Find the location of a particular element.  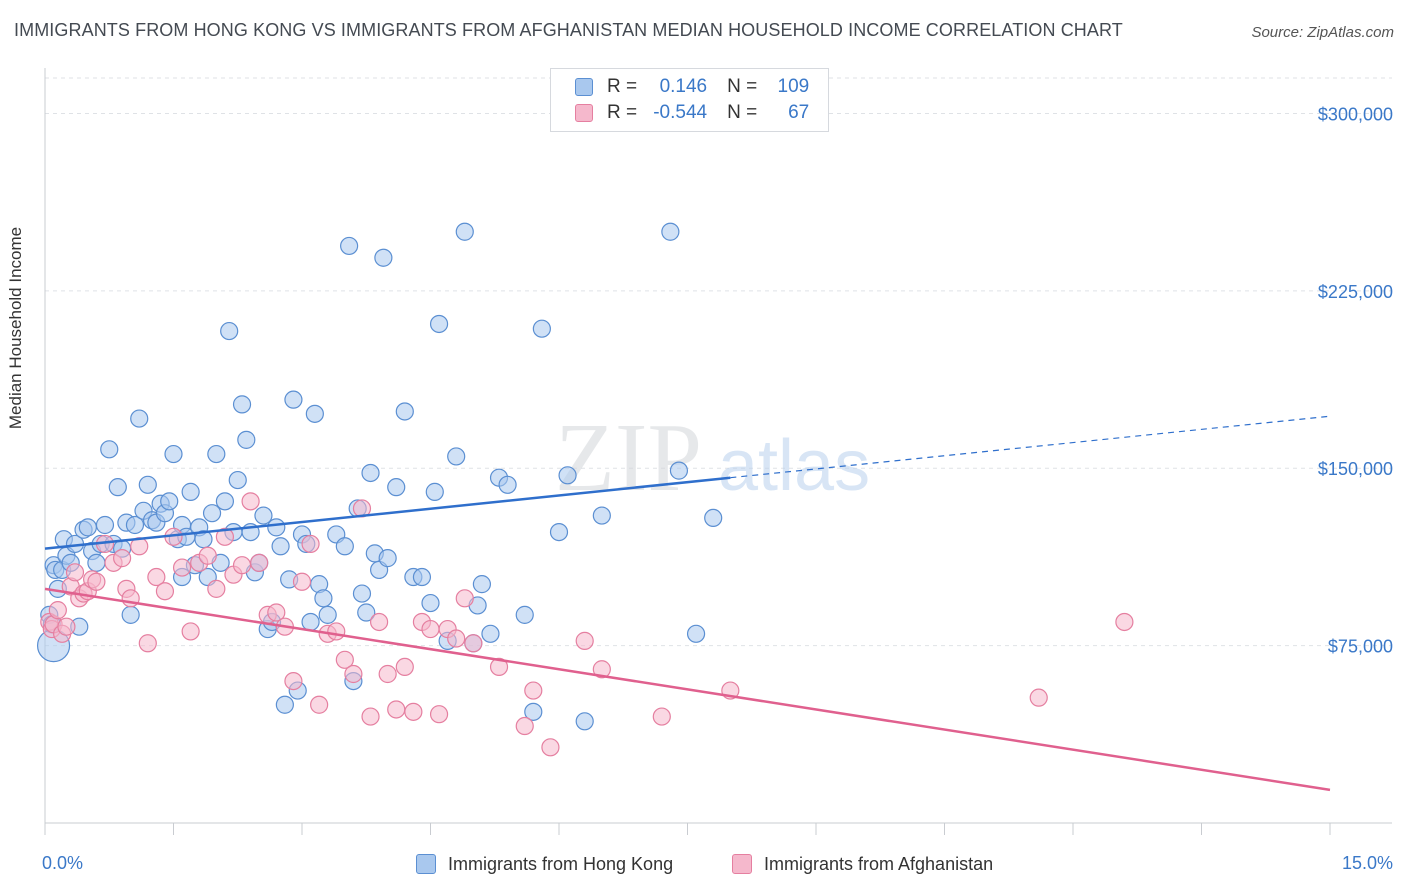

trend-line-hong-kong is located at coordinates (387, 513).